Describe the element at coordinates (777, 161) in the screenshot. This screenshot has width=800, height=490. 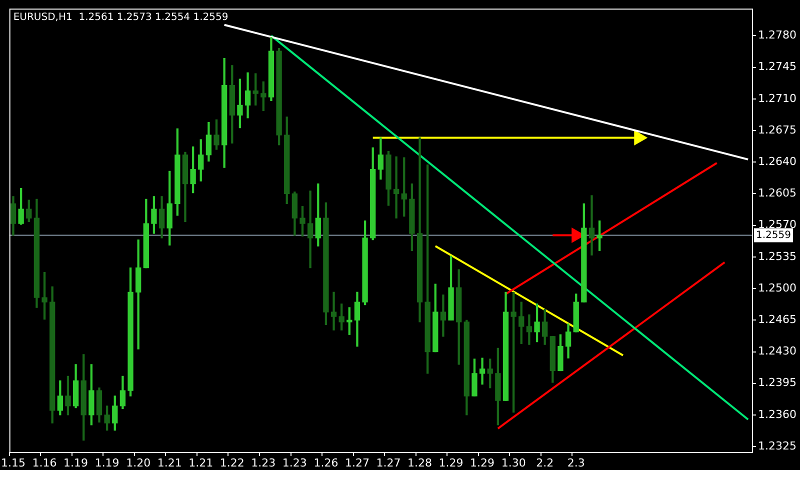
I see `y-tick-label: 1.2640` at that location.